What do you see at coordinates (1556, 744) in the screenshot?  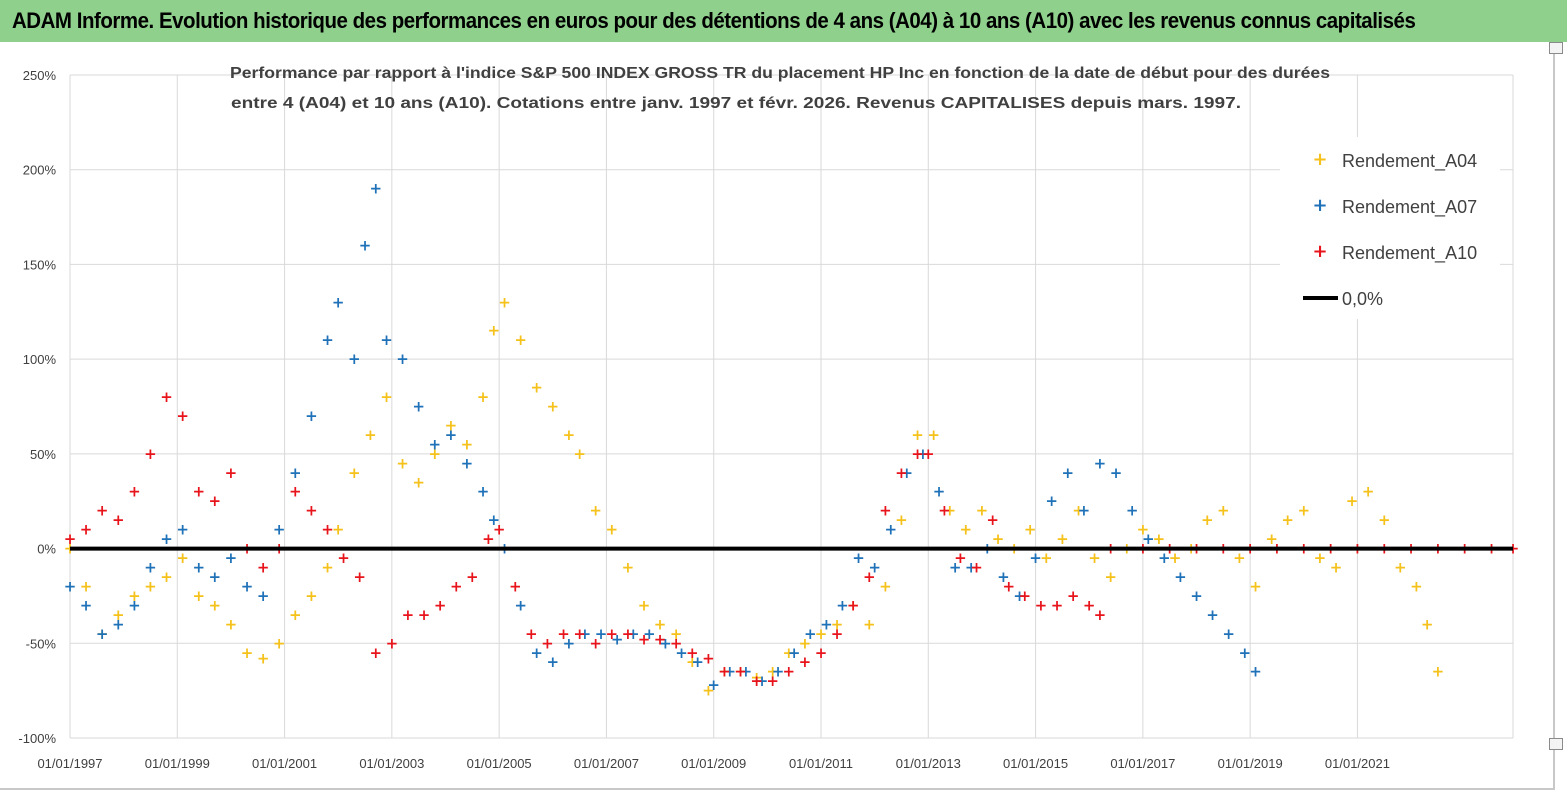 I see `scroll-handle-bottom` at bounding box center [1556, 744].